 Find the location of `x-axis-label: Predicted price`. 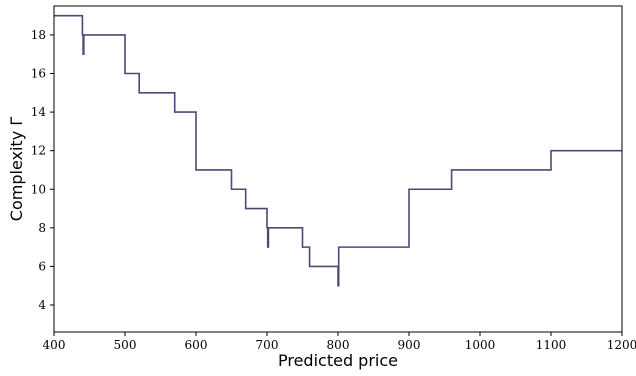

x-axis-label: Predicted price is located at coordinates (338, 360).